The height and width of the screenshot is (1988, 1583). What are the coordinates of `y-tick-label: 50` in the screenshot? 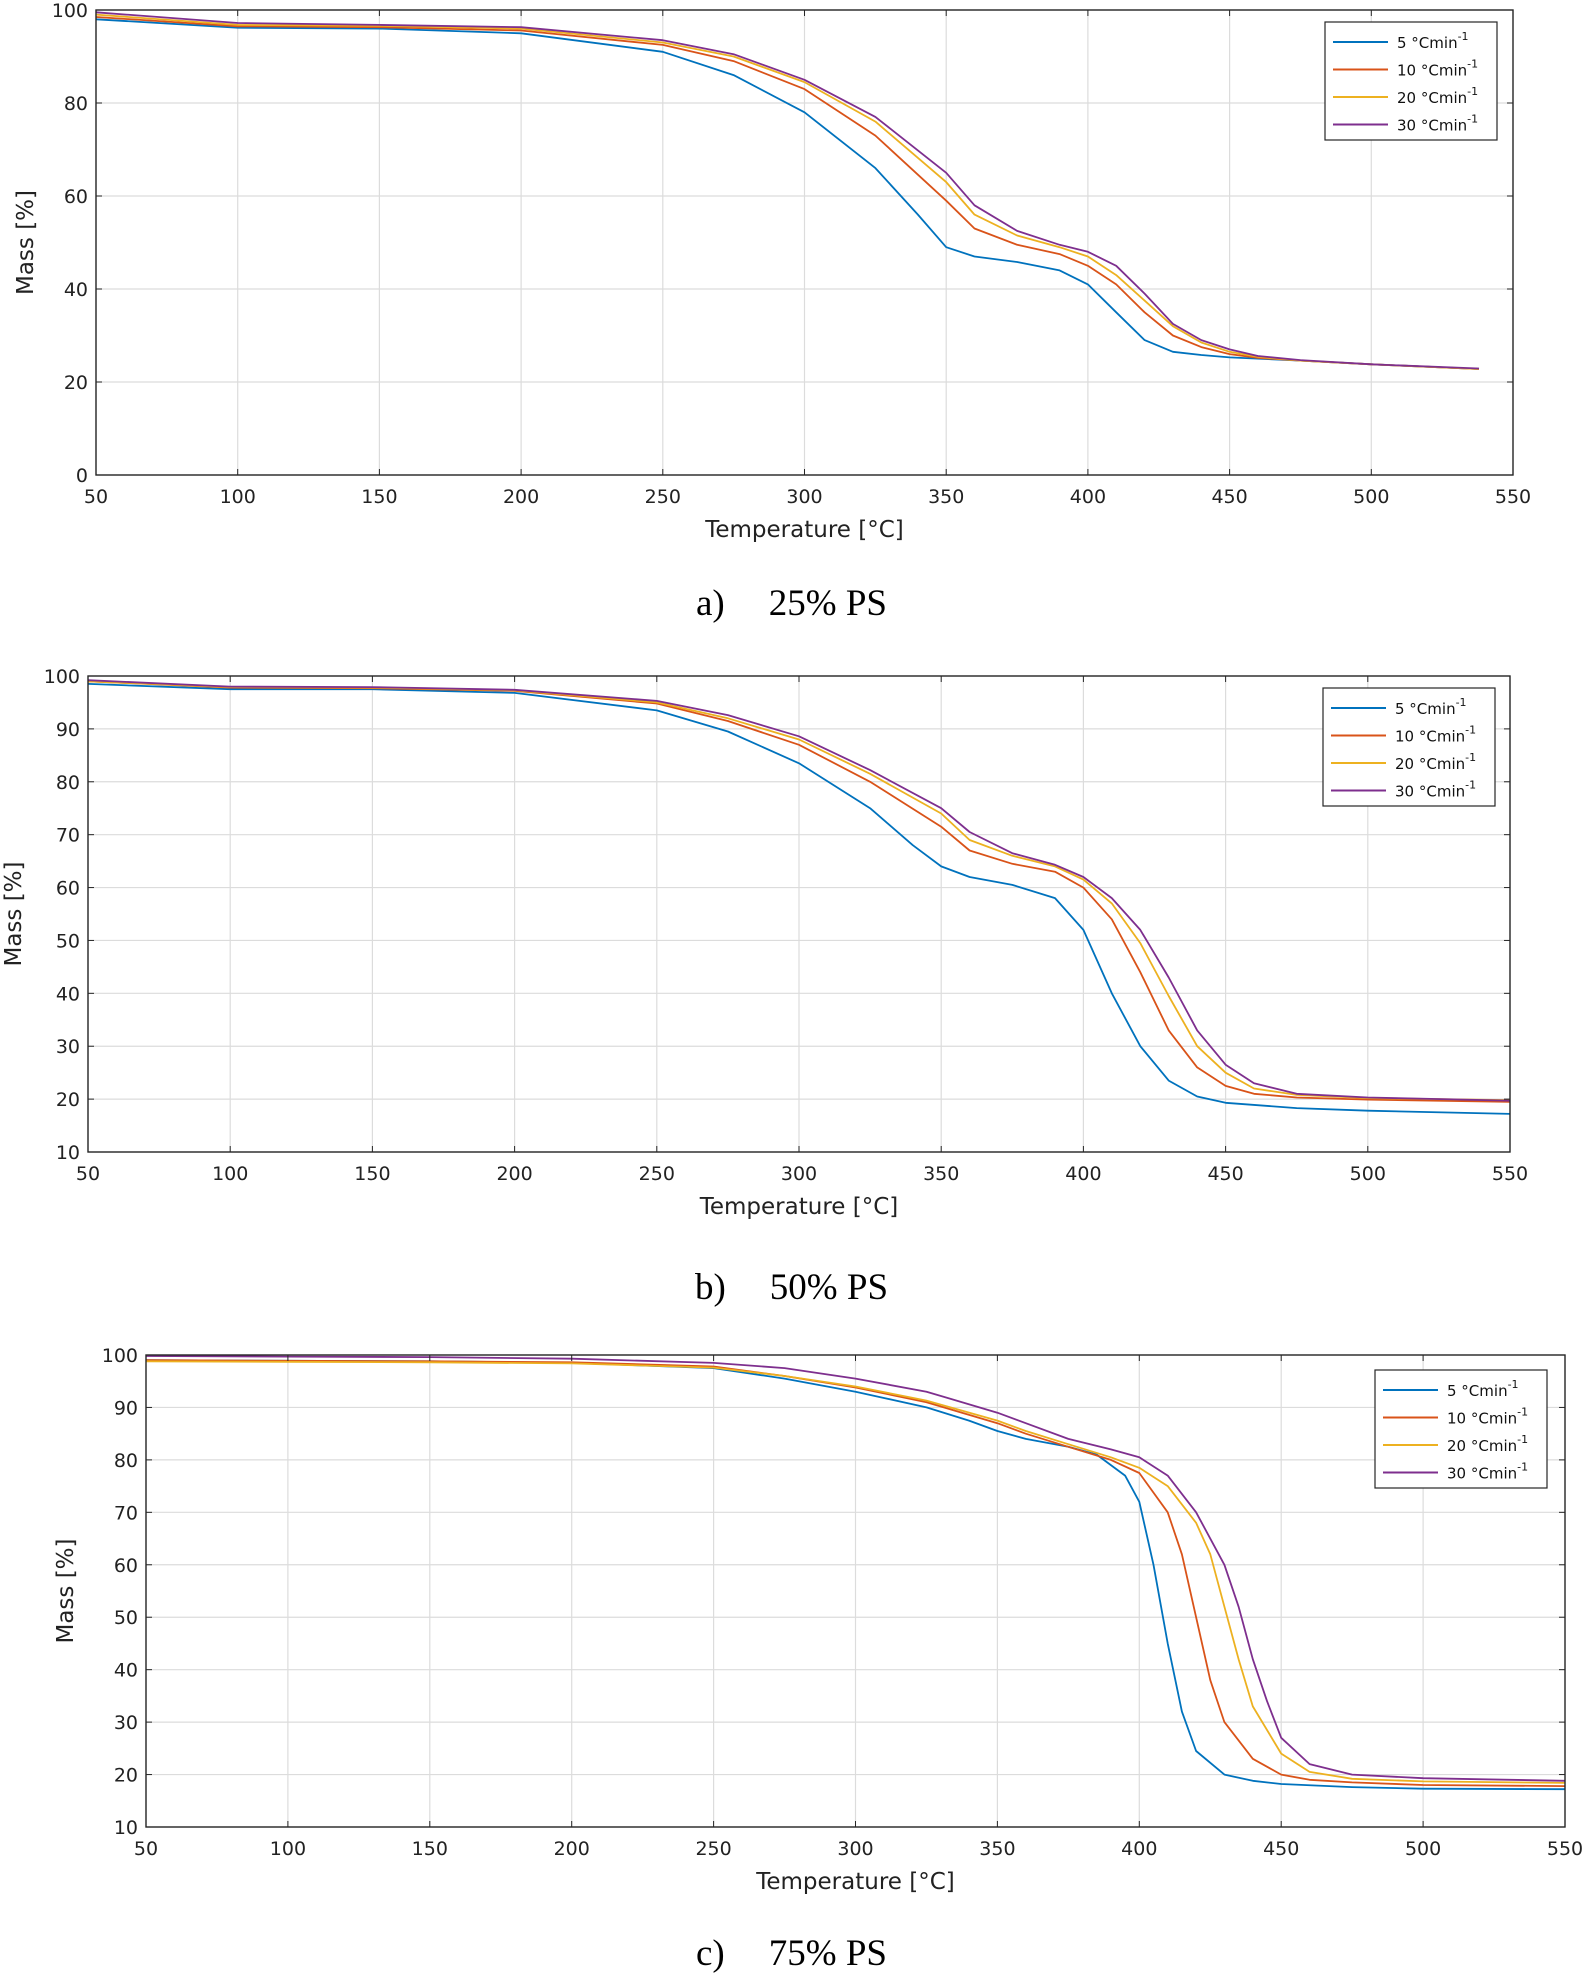 It's located at (68, 941).